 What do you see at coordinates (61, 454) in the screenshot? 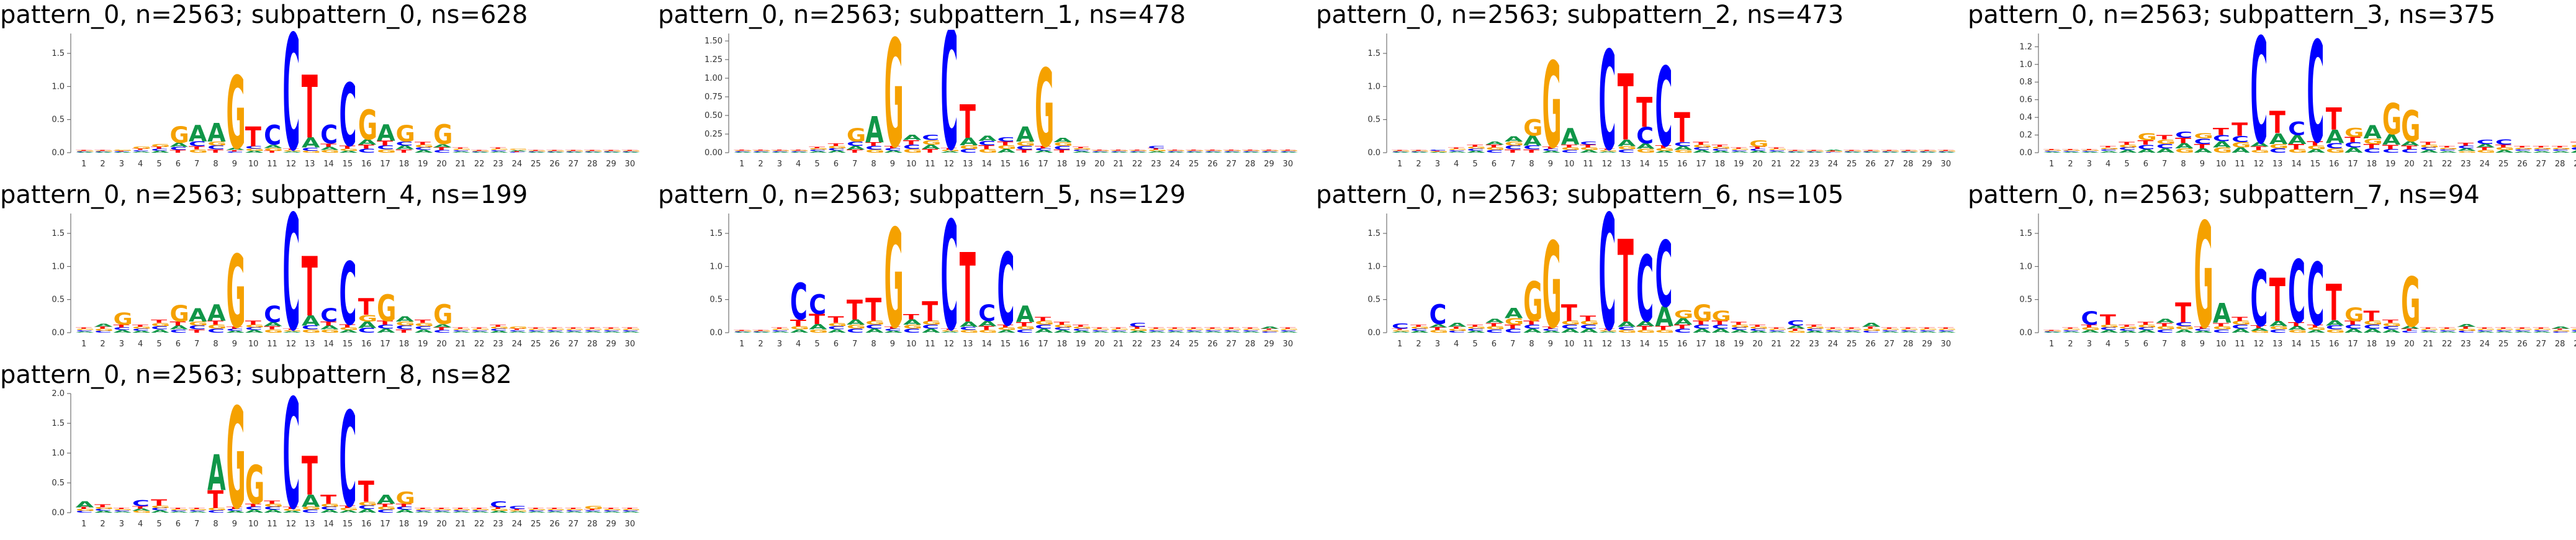
I see `y-axis: 0.0 0.5 1.0 1.5 2.0` at bounding box center [61, 454].